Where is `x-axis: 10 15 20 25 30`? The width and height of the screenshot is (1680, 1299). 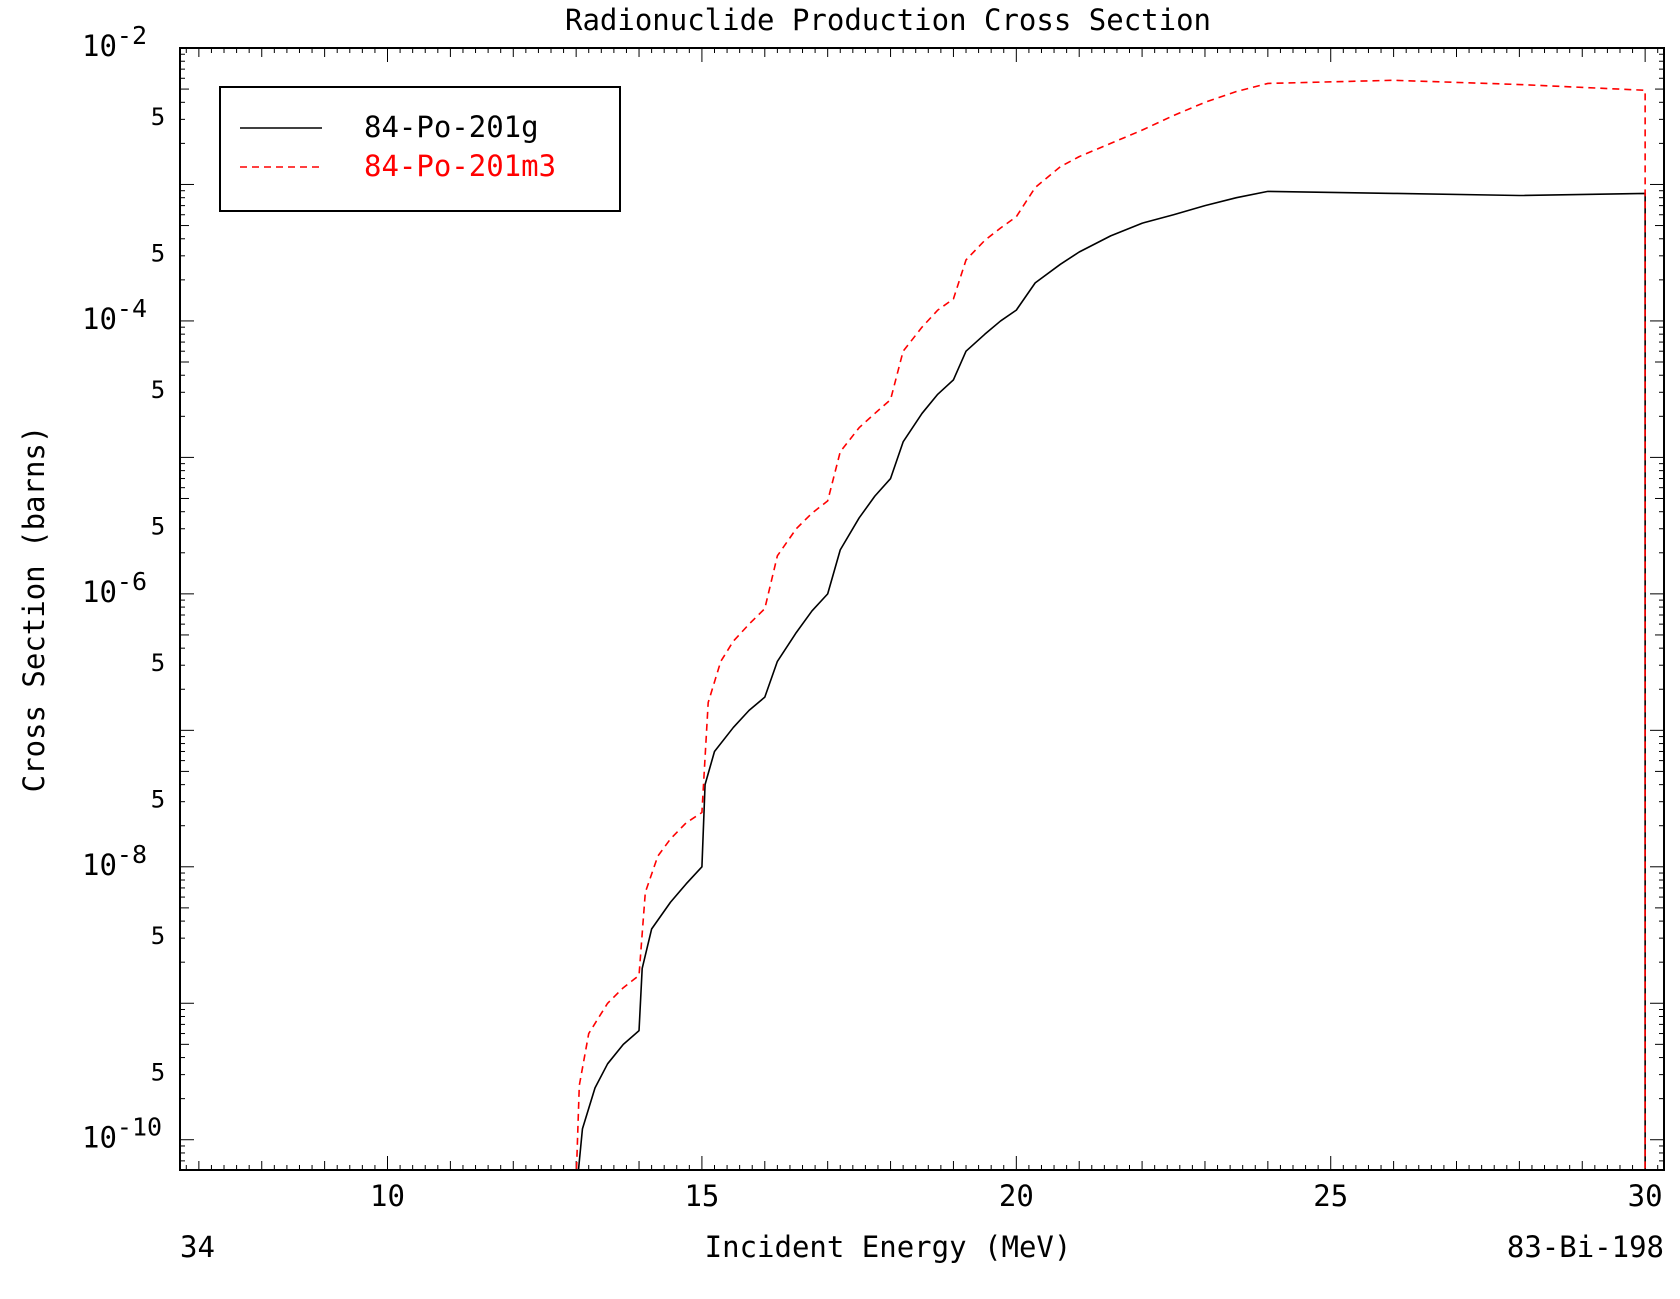 x-axis: 10 15 20 25 30 is located at coordinates (1016, 1196).